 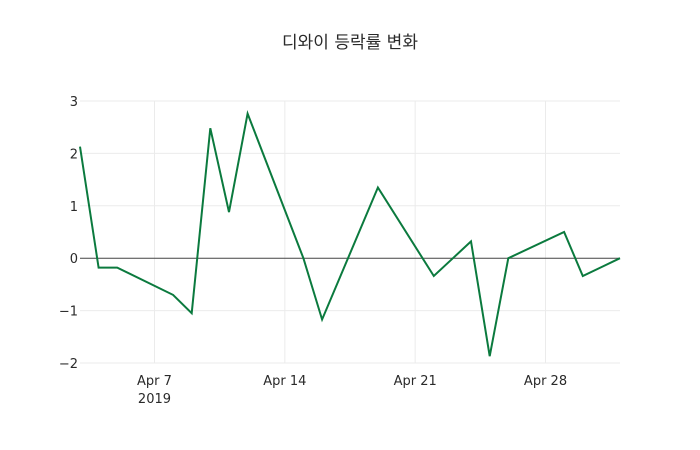 What do you see at coordinates (154, 381) in the screenshot?
I see `x-tick-label: Apr 7` at bounding box center [154, 381].